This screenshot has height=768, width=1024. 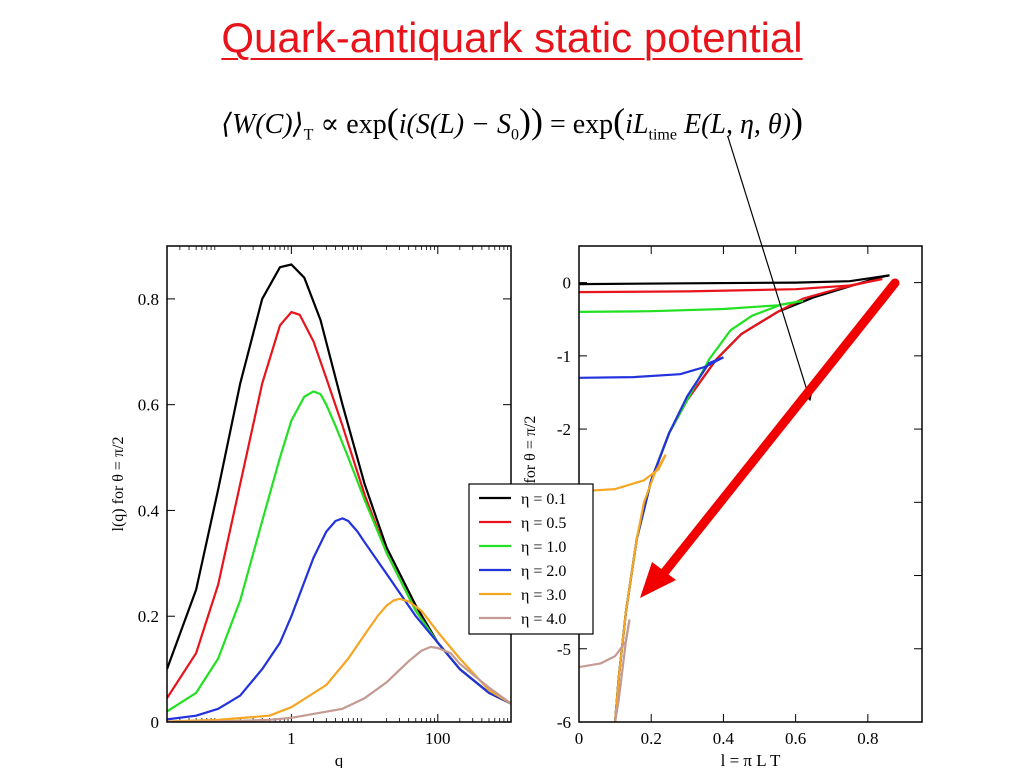 I want to click on left-chart-ytick-label: 0.2, so click(x=148, y=616).